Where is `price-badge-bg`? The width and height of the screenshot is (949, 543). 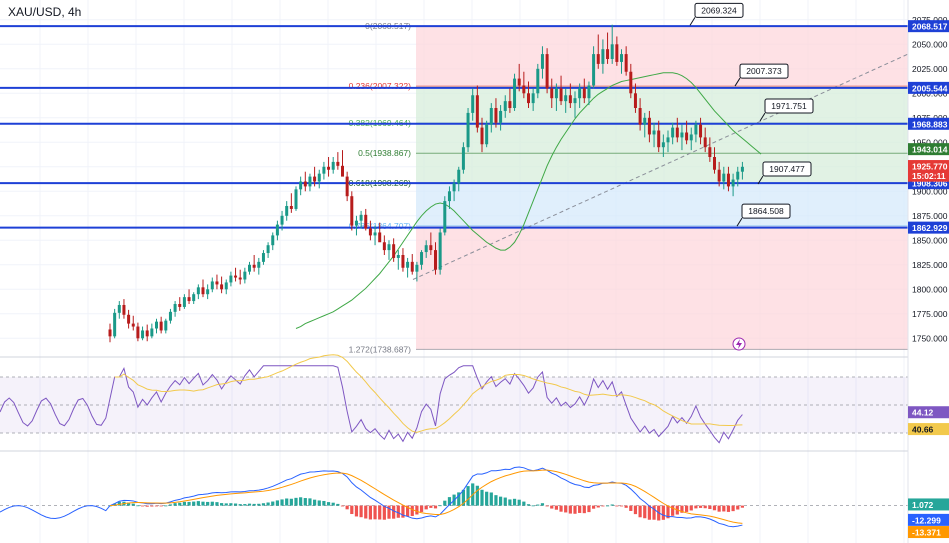 price-badge-bg is located at coordinates (928, 149).